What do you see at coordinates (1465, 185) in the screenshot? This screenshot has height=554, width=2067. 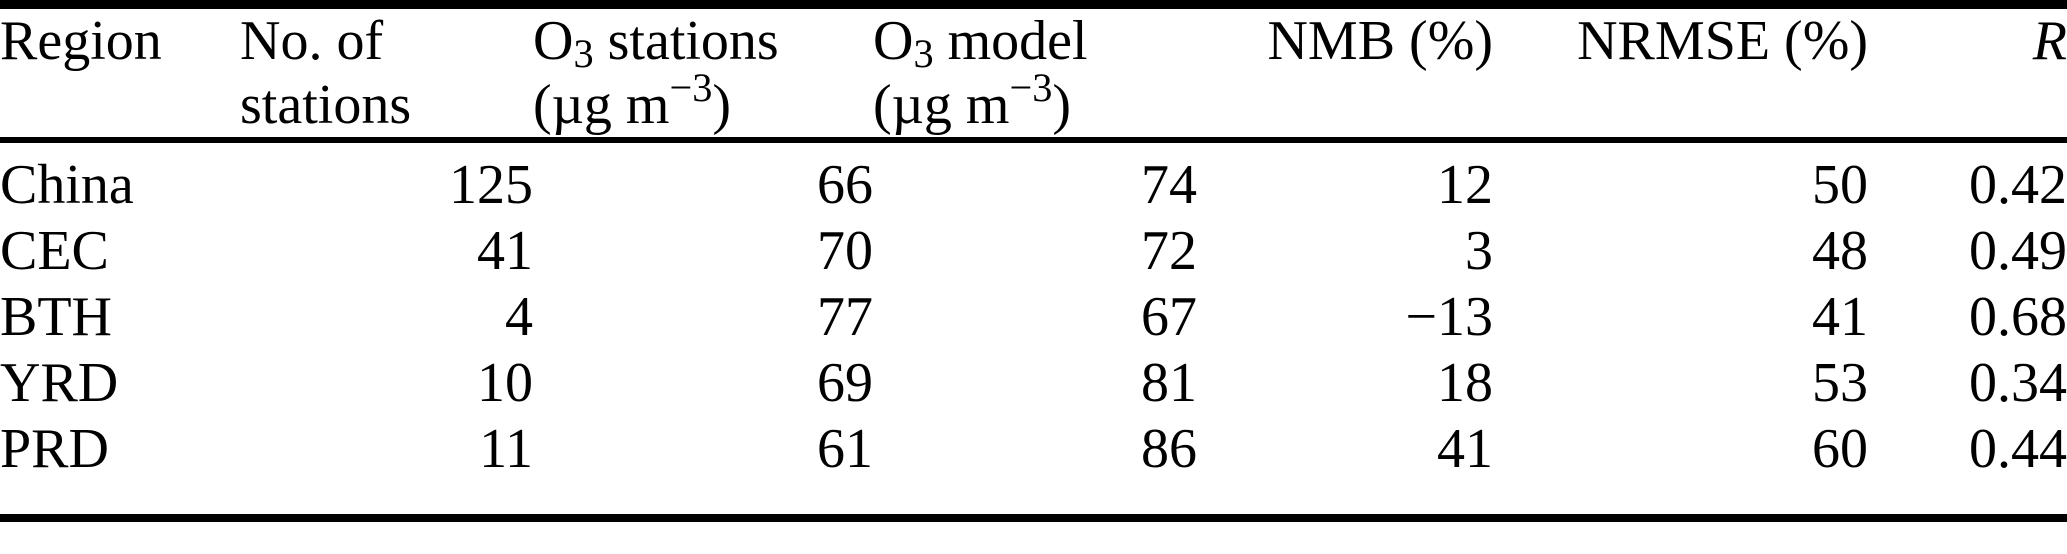 I see `nmb-cell: 12` at bounding box center [1465, 185].